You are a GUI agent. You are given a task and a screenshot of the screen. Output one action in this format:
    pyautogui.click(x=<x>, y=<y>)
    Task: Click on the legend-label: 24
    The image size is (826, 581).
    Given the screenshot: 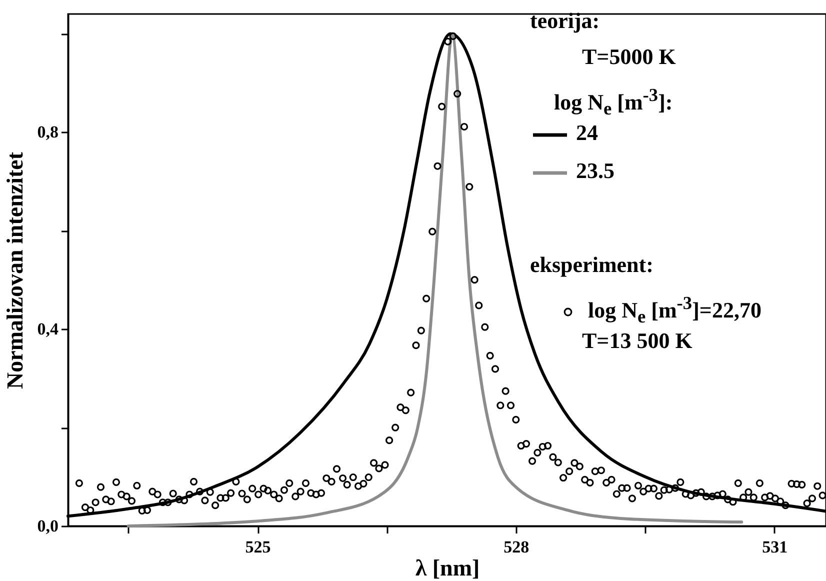 What is the action you would take?
    pyautogui.click(x=586, y=133)
    